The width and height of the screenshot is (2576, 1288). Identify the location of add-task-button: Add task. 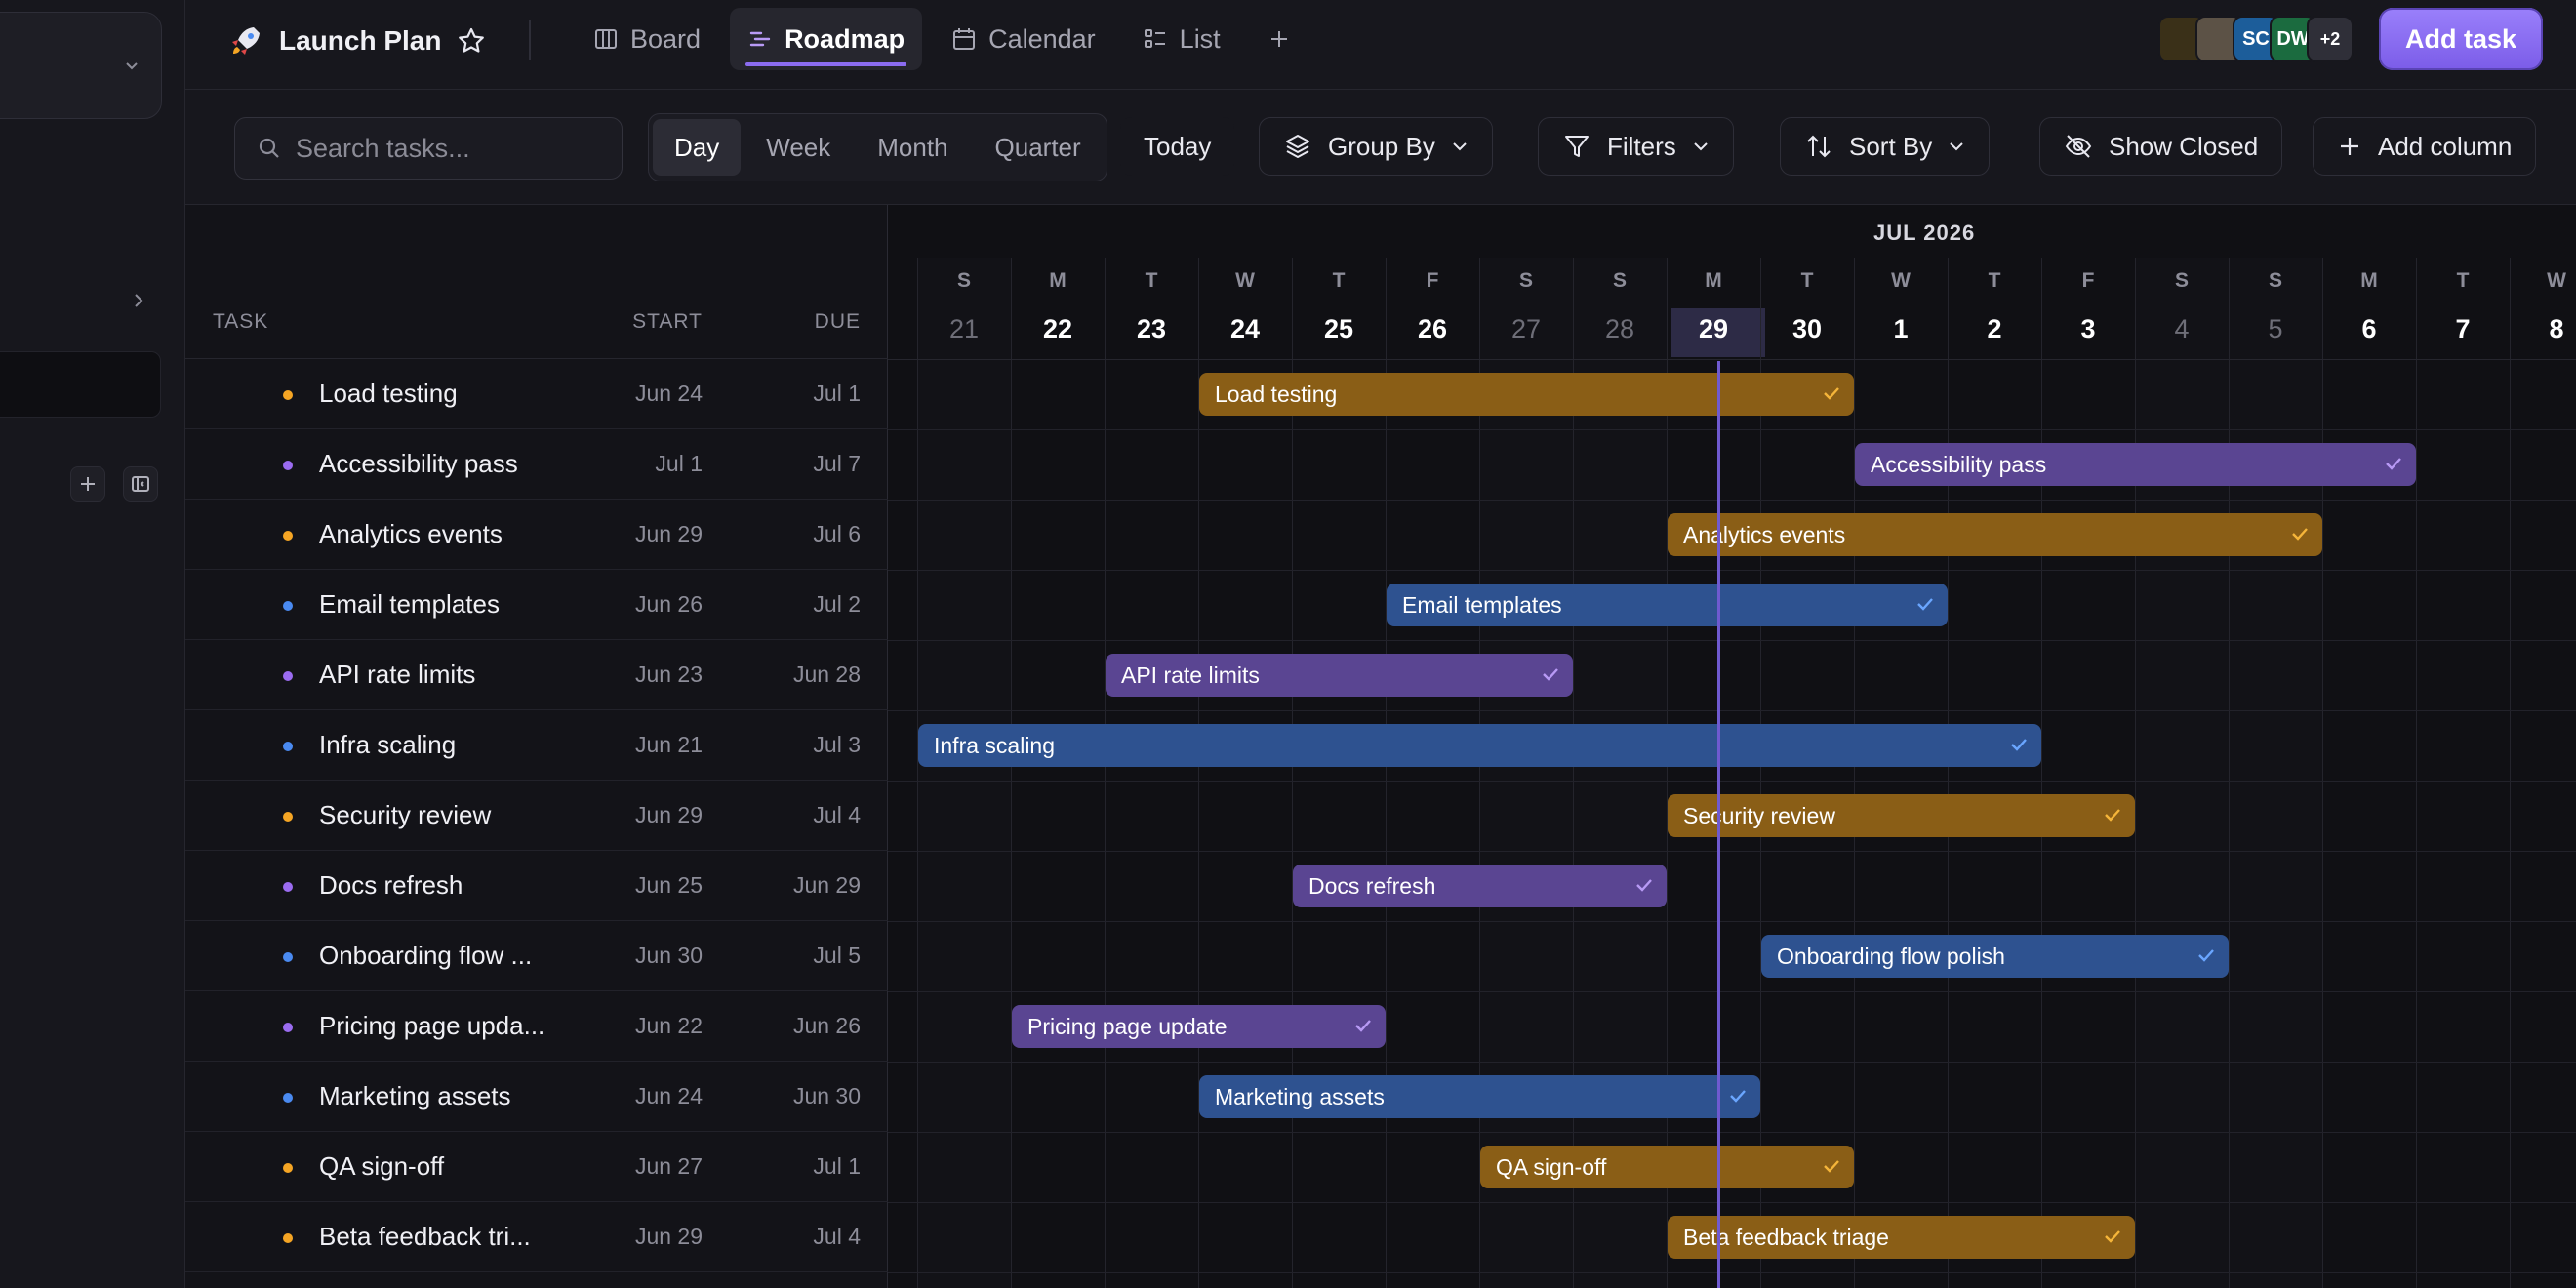
(2461, 39).